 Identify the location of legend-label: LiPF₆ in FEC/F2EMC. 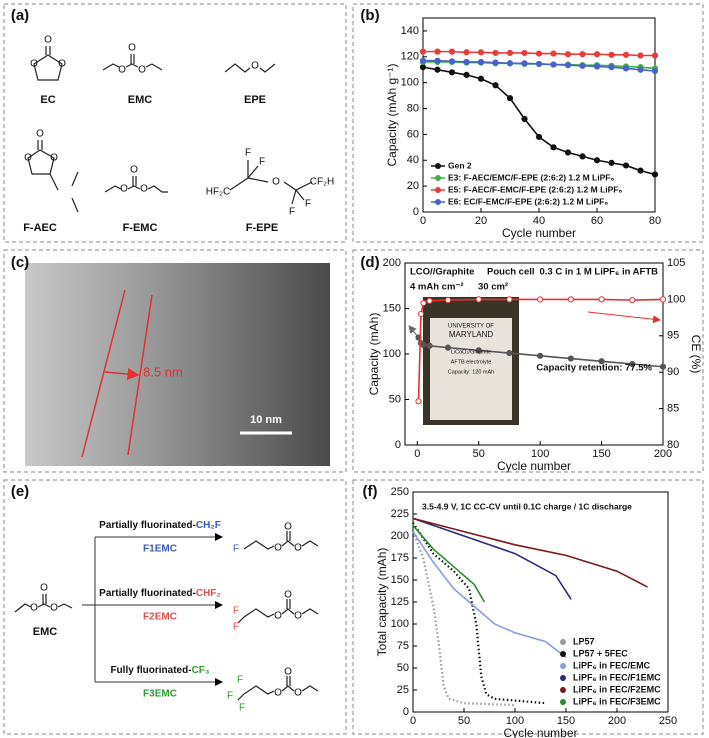
(617, 689).